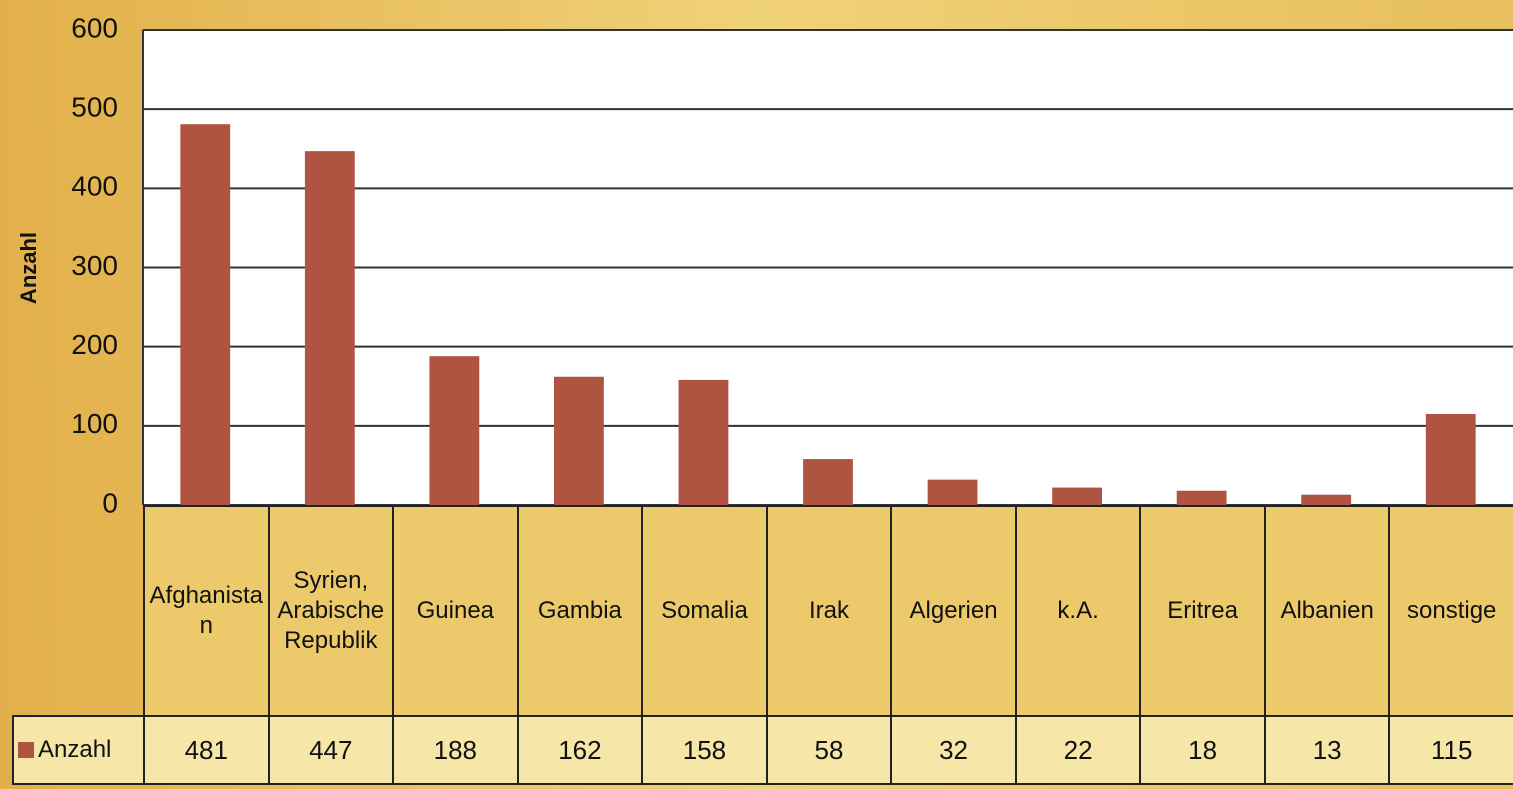 The image size is (1513, 789). What do you see at coordinates (1450, 750) in the screenshot?
I see `value-cell: 115` at bounding box center [1450, 750].